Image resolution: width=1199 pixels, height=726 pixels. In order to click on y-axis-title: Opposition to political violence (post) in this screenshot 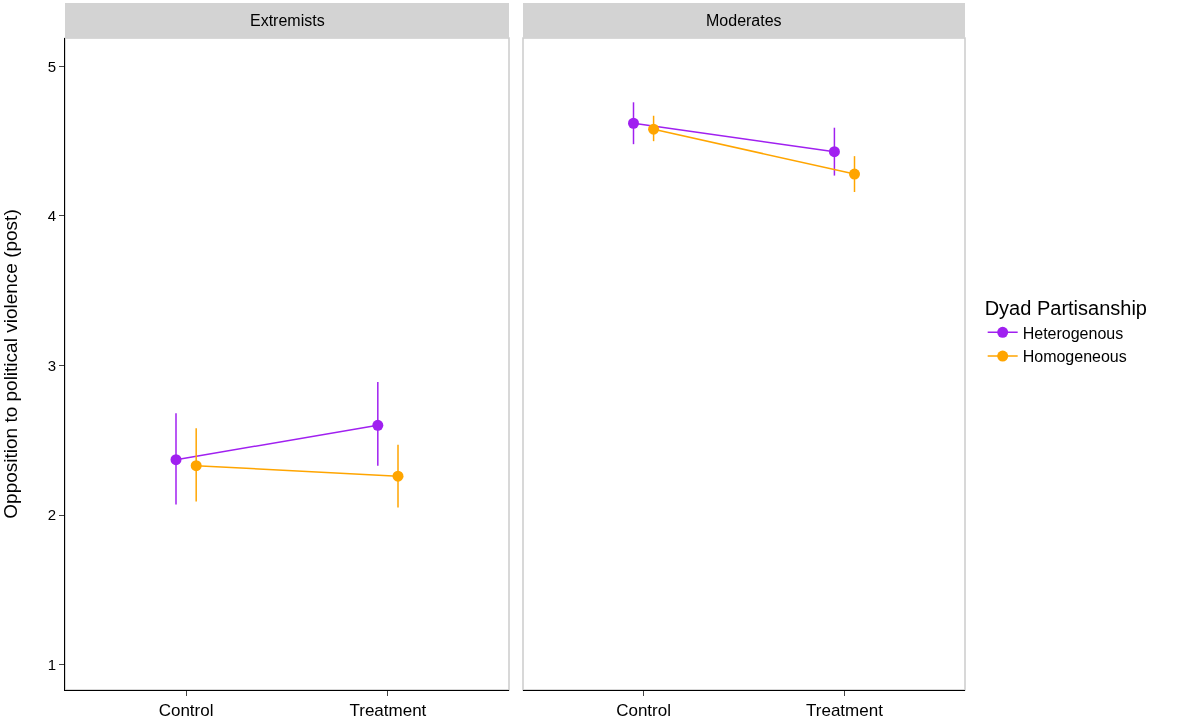, I will do `click(10, 364)`.